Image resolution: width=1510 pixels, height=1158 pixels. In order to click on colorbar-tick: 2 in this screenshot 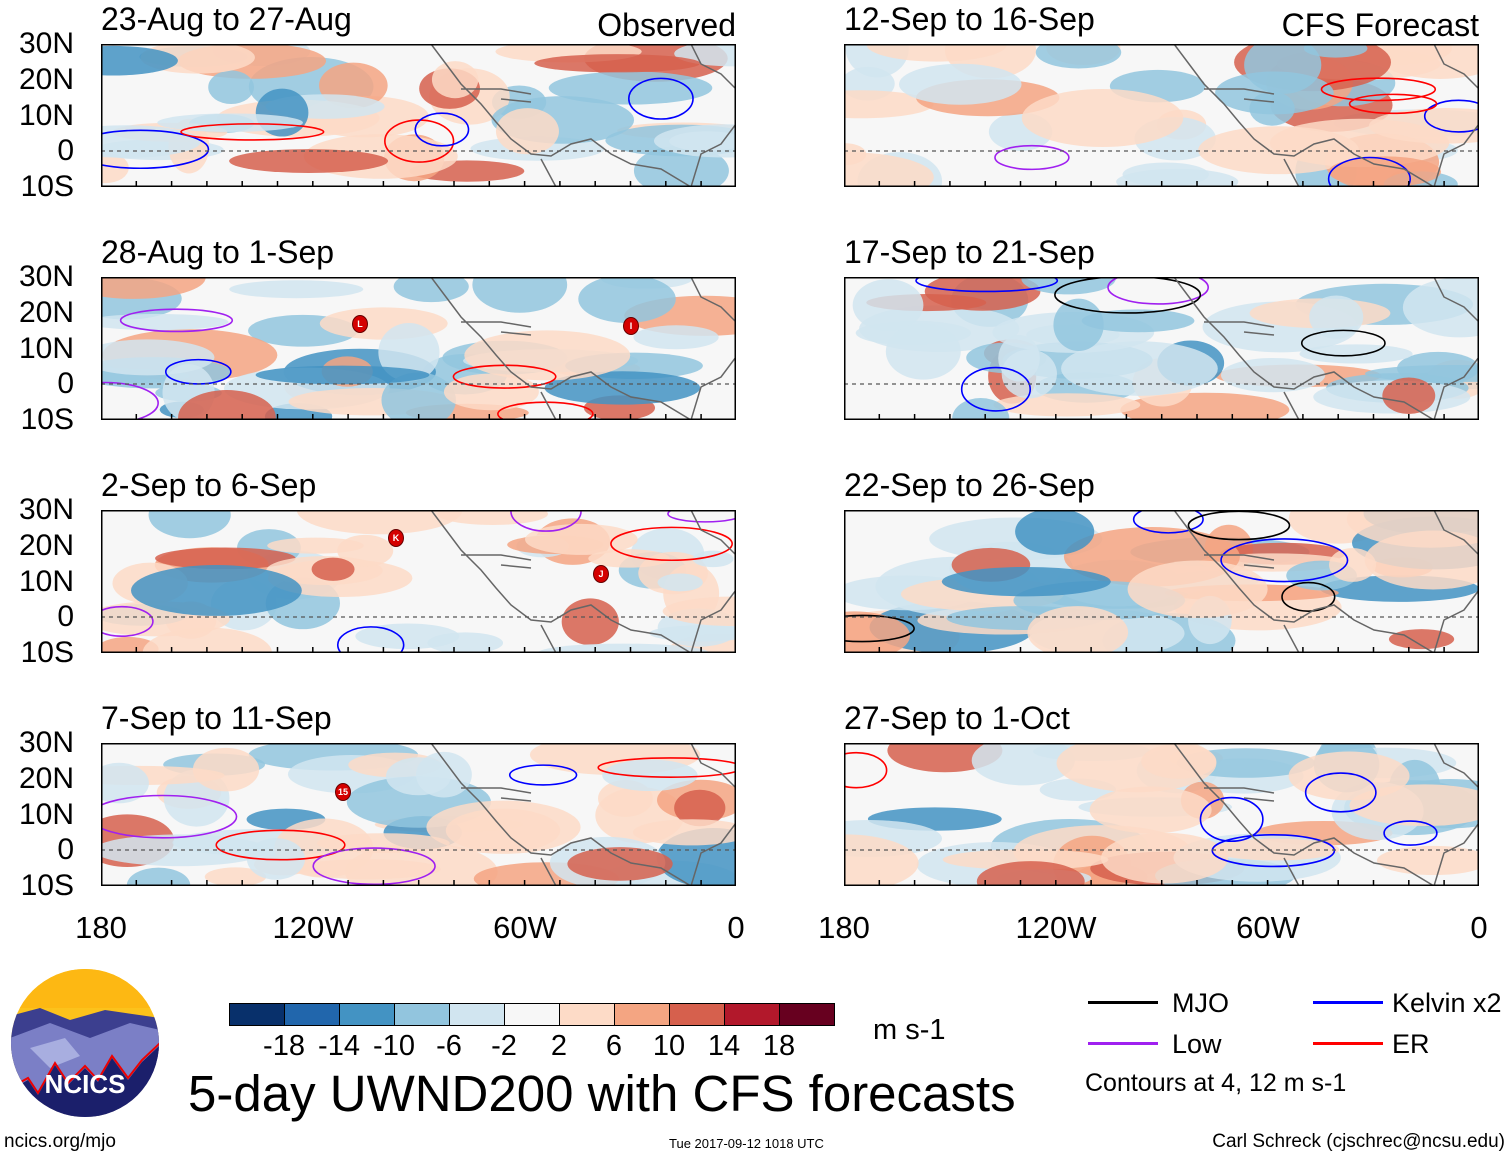, I will do `click(559, 1046)`.